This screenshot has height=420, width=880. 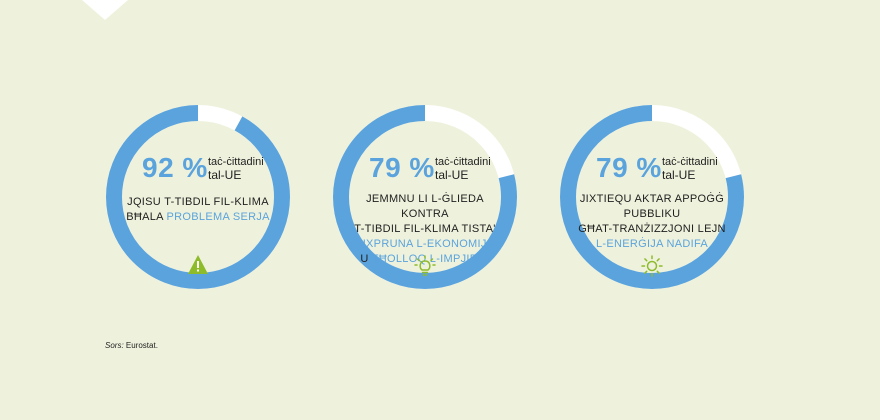 I want to click on desc-line: pubbliku, so click(x=652, y=214).